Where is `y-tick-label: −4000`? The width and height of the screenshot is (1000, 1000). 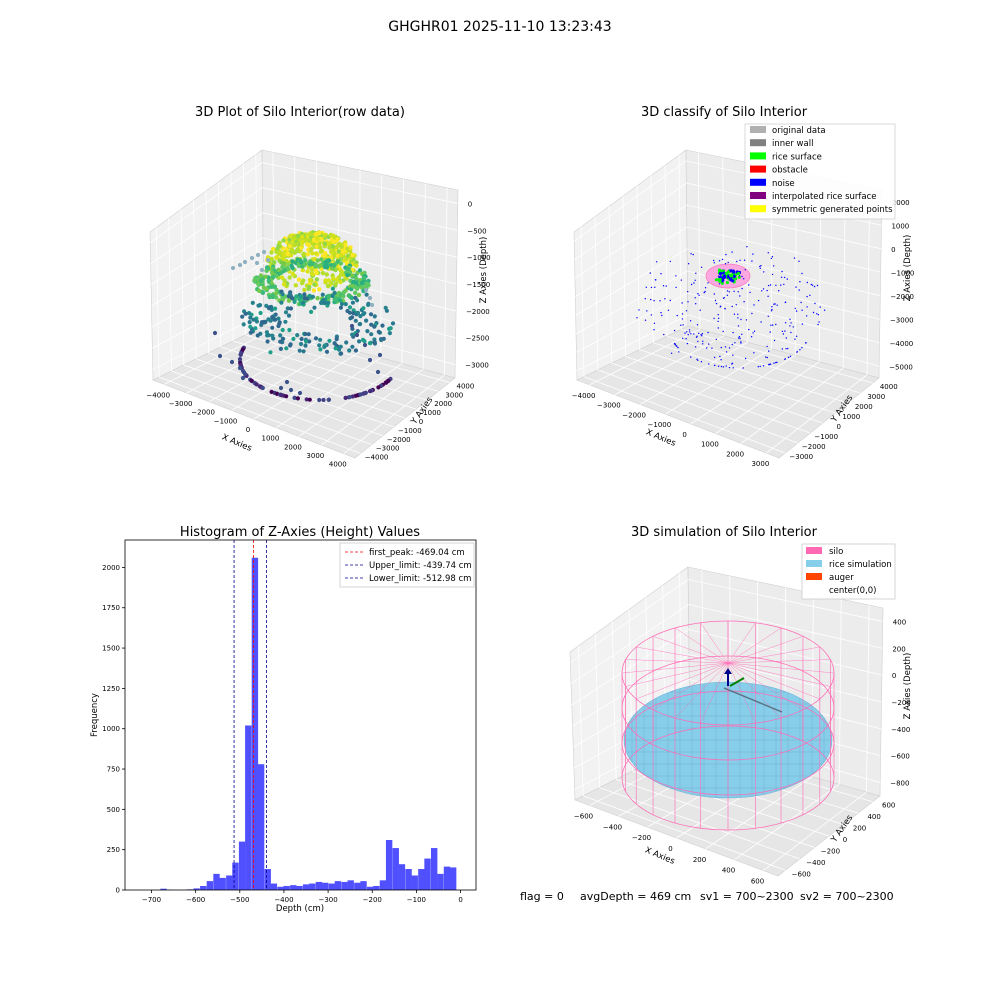 y-tick-label: −4000 is located at coordinates (377, 458).